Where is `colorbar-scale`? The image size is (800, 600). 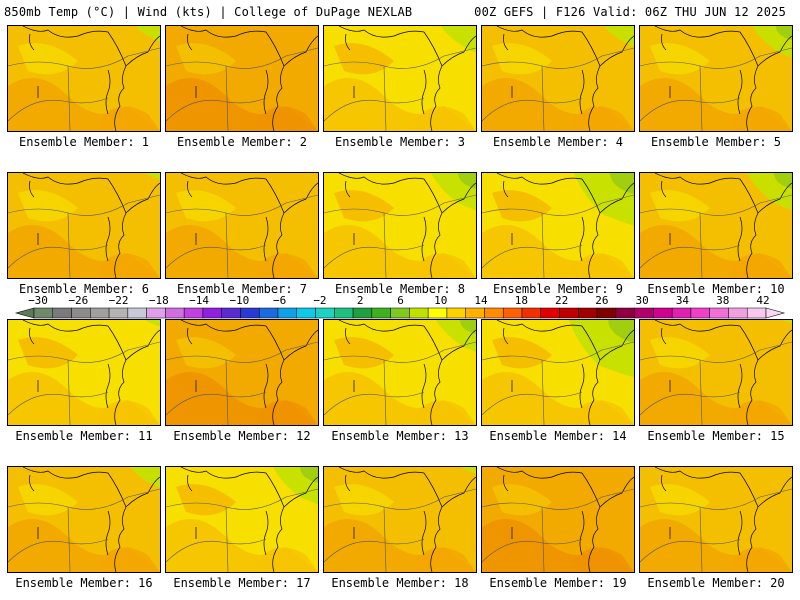
colorbar-scale is located at coordinates (400, 313).